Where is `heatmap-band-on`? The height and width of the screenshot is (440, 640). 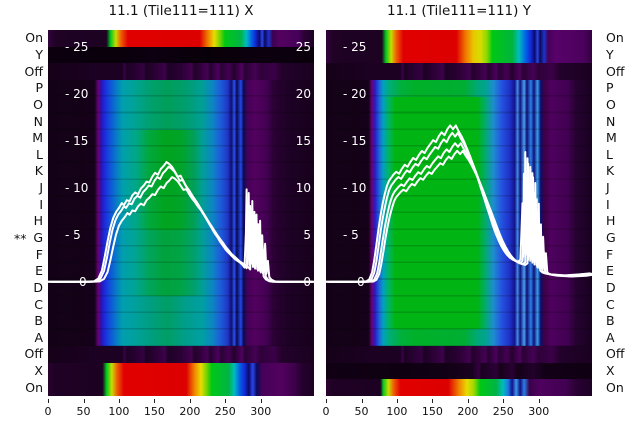 heatmap-band-on is located at coordinates (181, 38).